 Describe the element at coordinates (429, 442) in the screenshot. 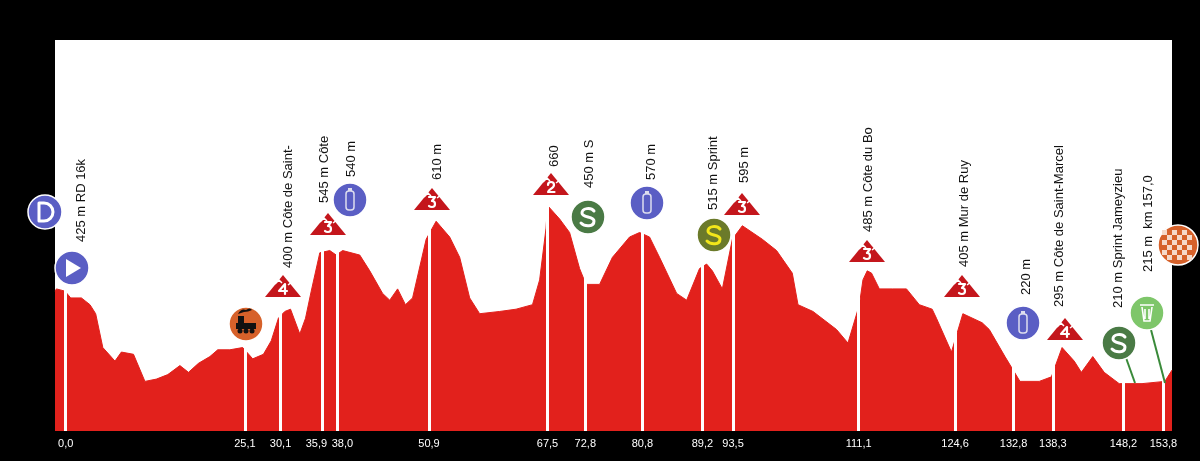

I see `x-tick-label: 50,9` at that location.